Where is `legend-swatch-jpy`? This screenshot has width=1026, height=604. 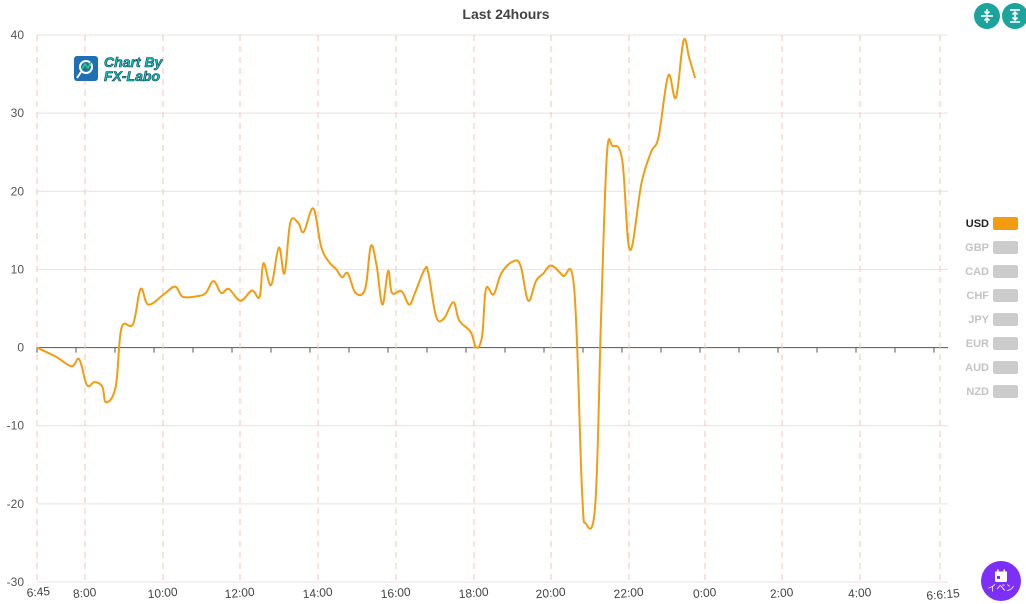
legend-swatch-jpy is located at coordinates (1005, 319).